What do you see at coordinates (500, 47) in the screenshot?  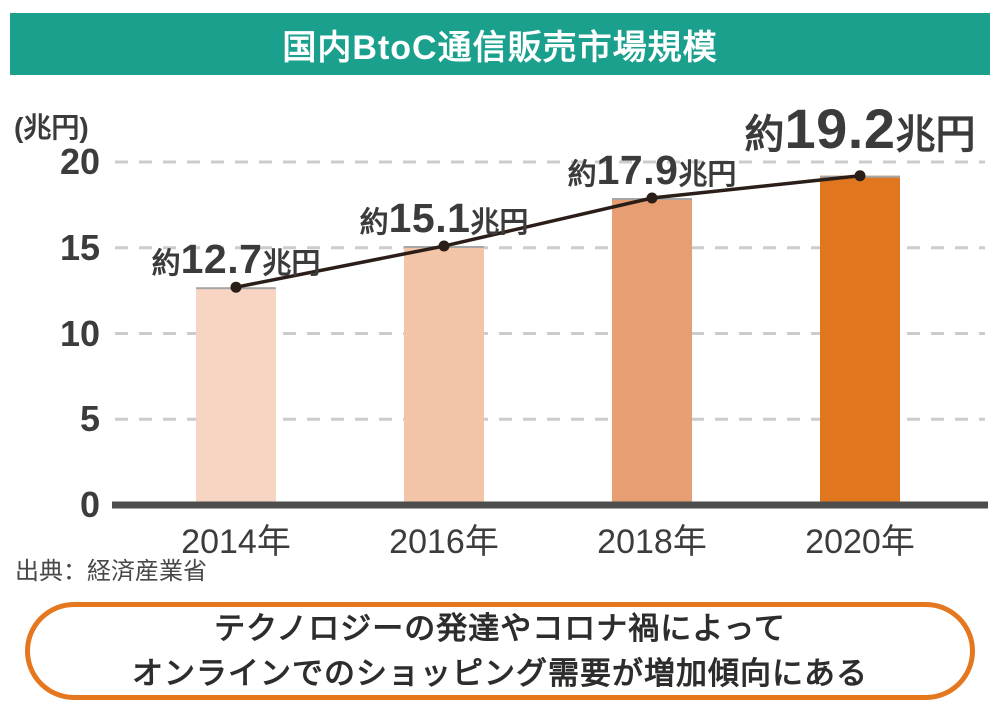 I see `page-title: 国内BtoC通信販売市場規模` at bounding box center [500, 47].